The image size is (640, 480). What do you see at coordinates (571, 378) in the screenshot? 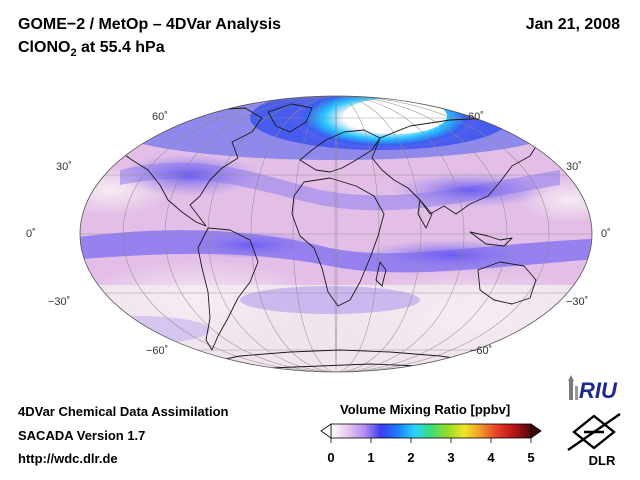
I see `riu-tower-top-icon` at bounding box center [571, 378].